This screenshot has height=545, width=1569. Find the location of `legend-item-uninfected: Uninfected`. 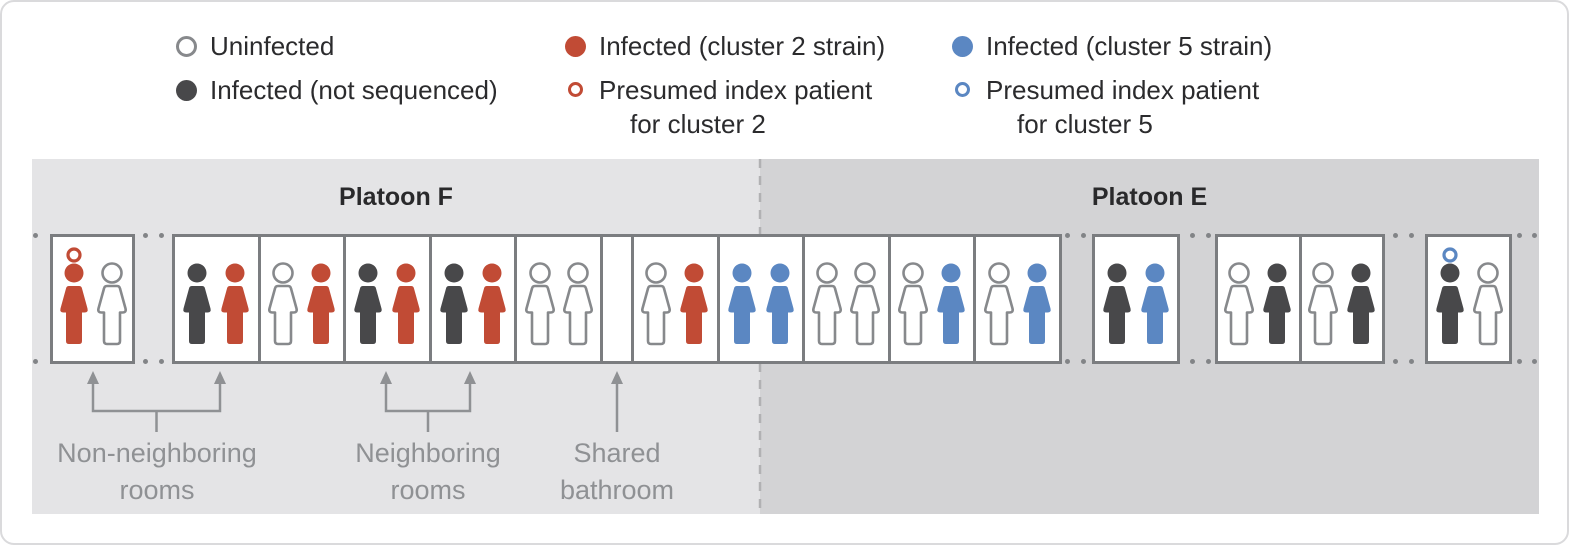

legend-item-uninfected: Uninfected is located at coordinates (255, 46).